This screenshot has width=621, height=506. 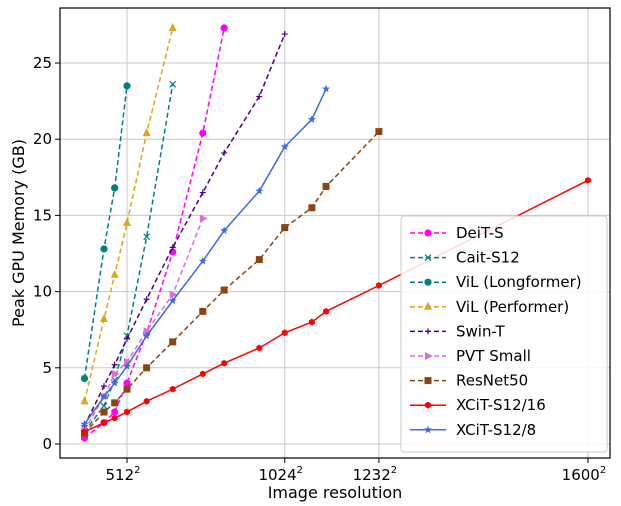 I want to click on x-tick-label: 12322, so click(x=375, y=474).